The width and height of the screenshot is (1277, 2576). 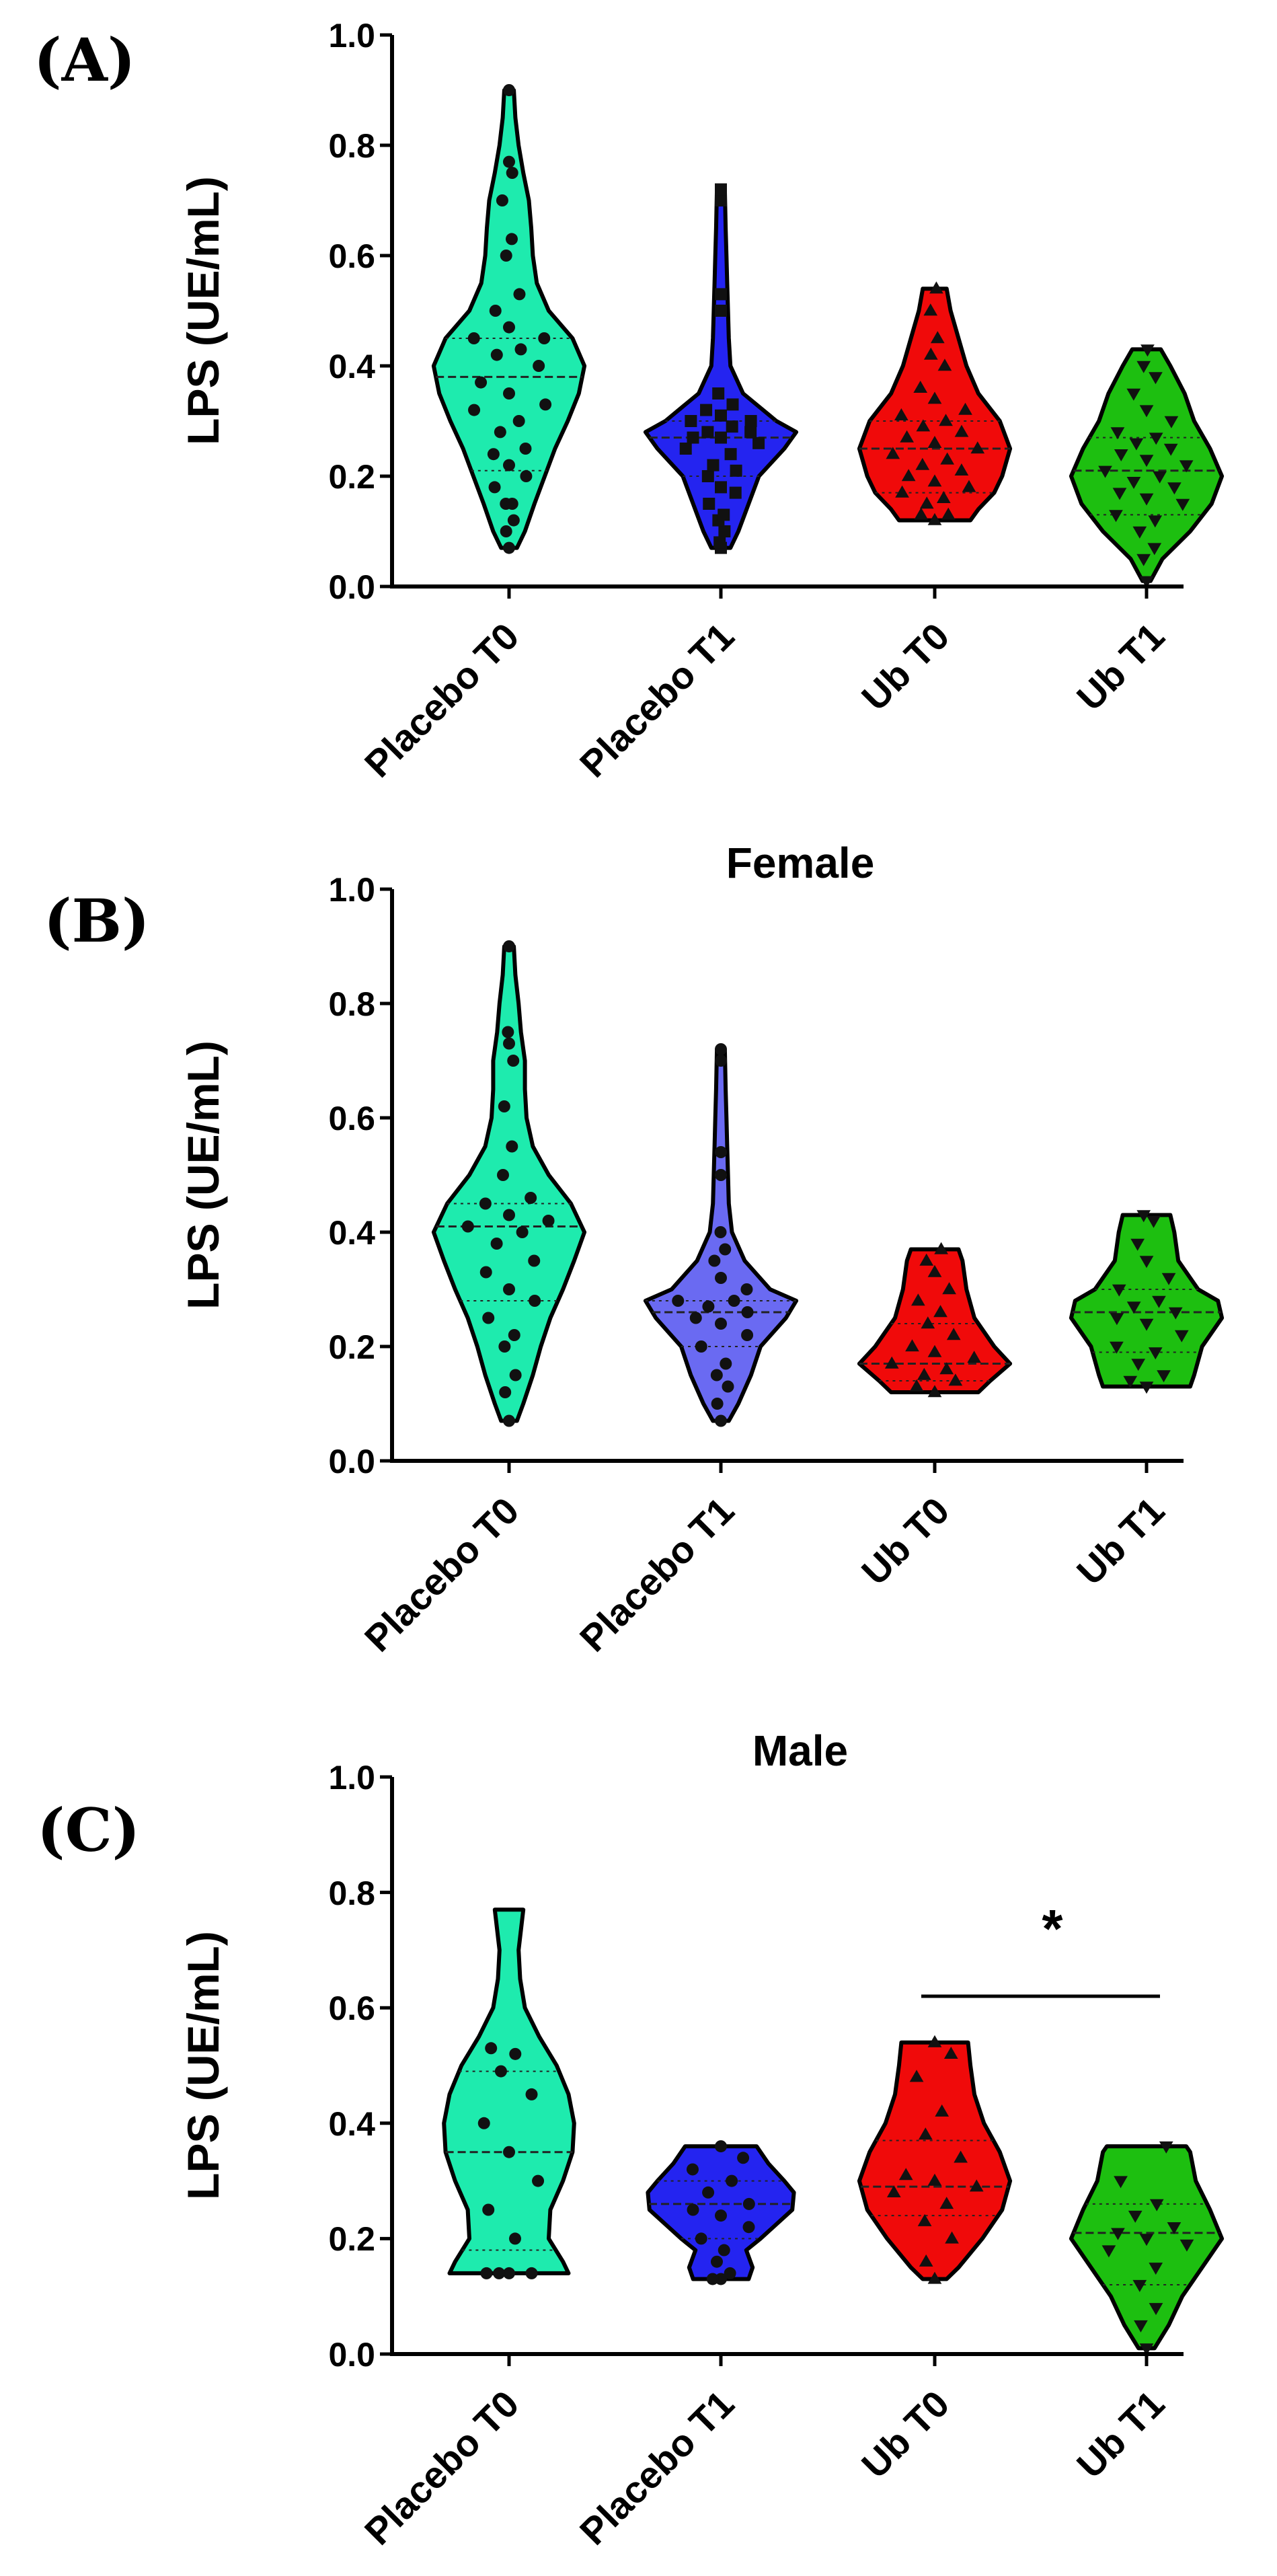 I want to click on axes, so click(x=782, y=1180).